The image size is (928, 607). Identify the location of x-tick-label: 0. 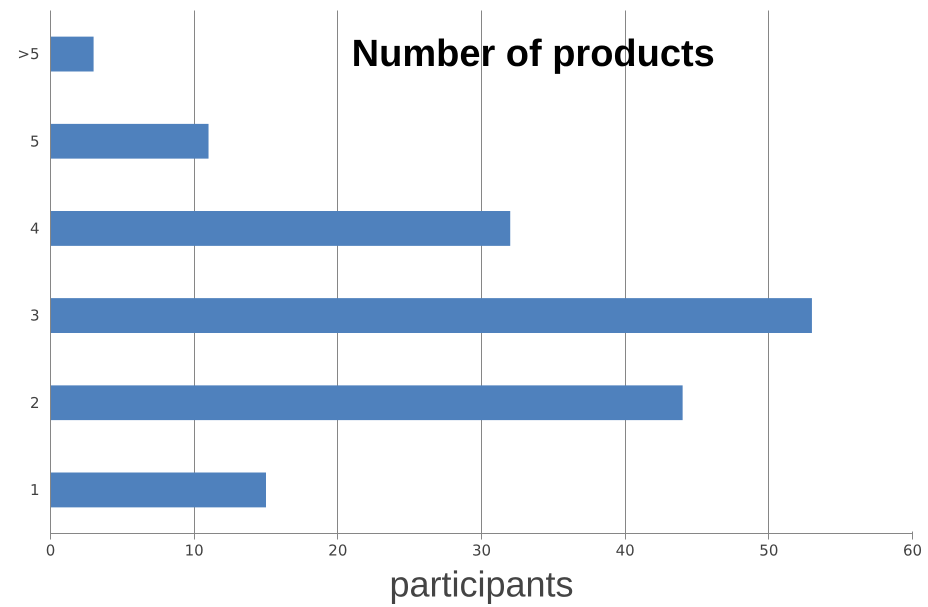
(51, 551).